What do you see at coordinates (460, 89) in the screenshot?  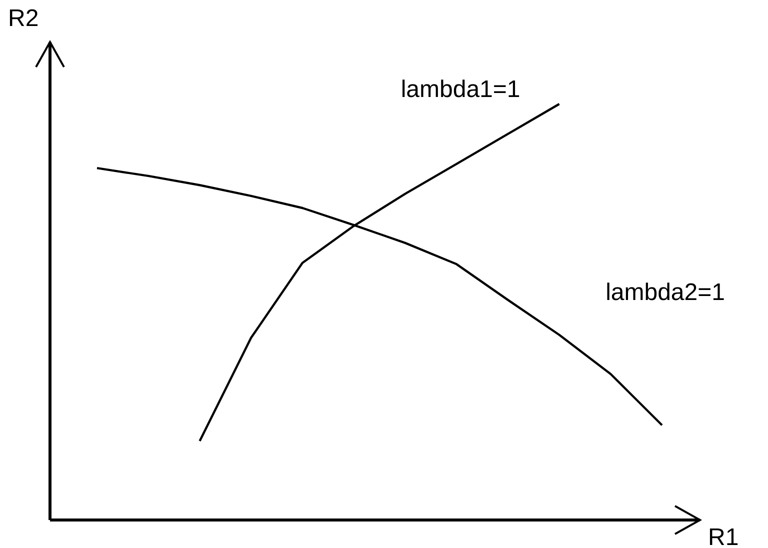 I see `series-label: lambda1=1` at bounding box center [460, 89].